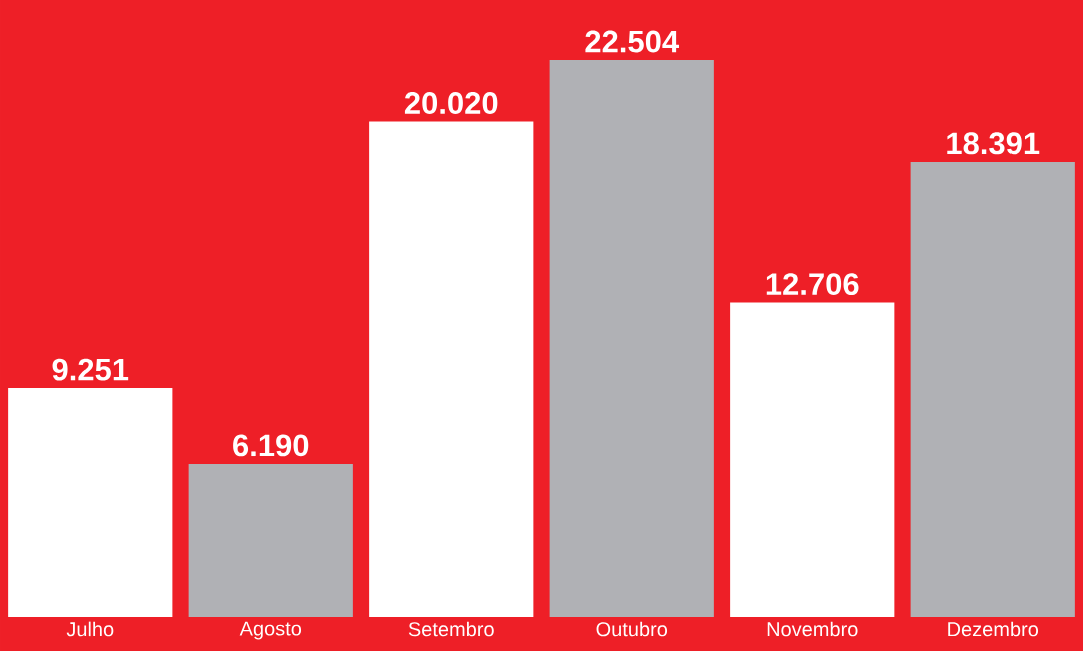 The image size is (1083, 651). I want to click on x-tick-label: Dezembro, so click(993, 629).